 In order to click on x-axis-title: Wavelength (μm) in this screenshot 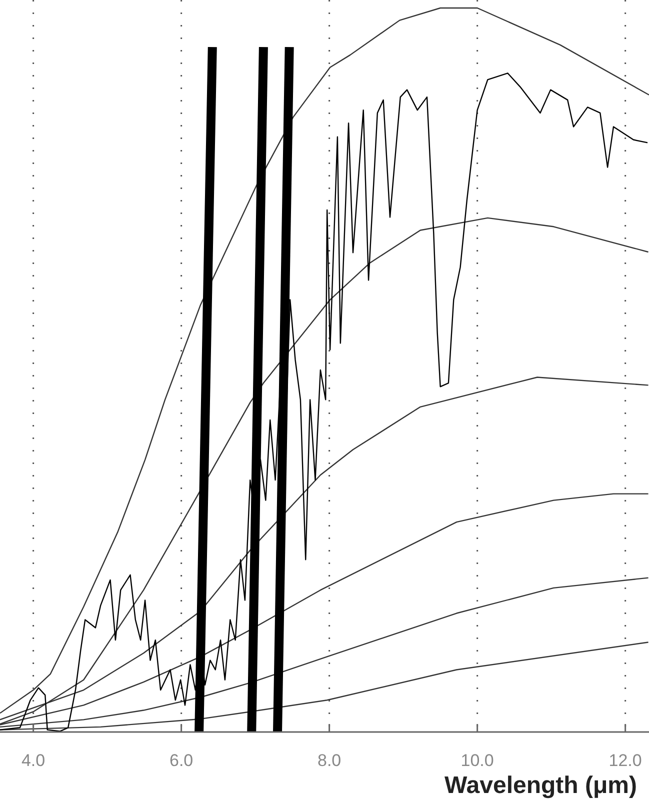, I will do `click(540, 785)`.